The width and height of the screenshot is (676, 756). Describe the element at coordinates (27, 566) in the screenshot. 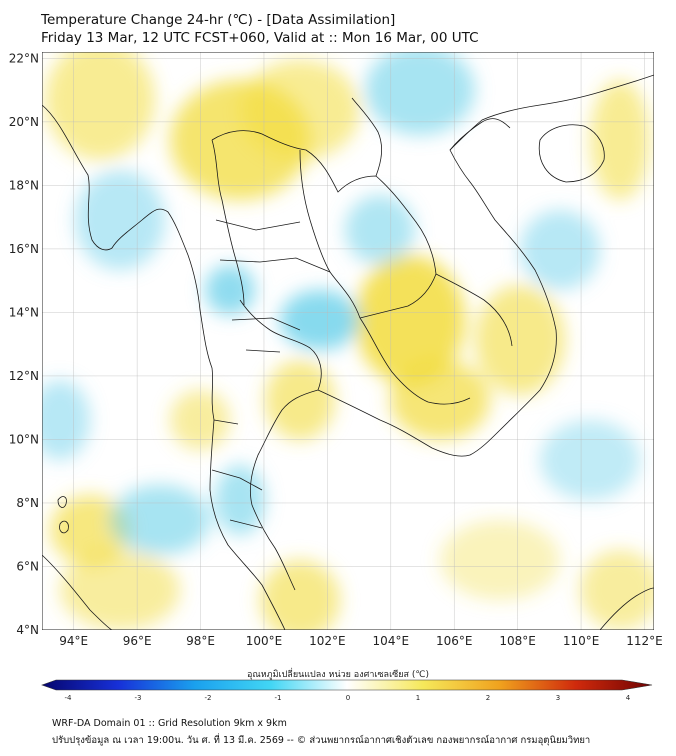

I see `latitude-label: 6°N` at that location.